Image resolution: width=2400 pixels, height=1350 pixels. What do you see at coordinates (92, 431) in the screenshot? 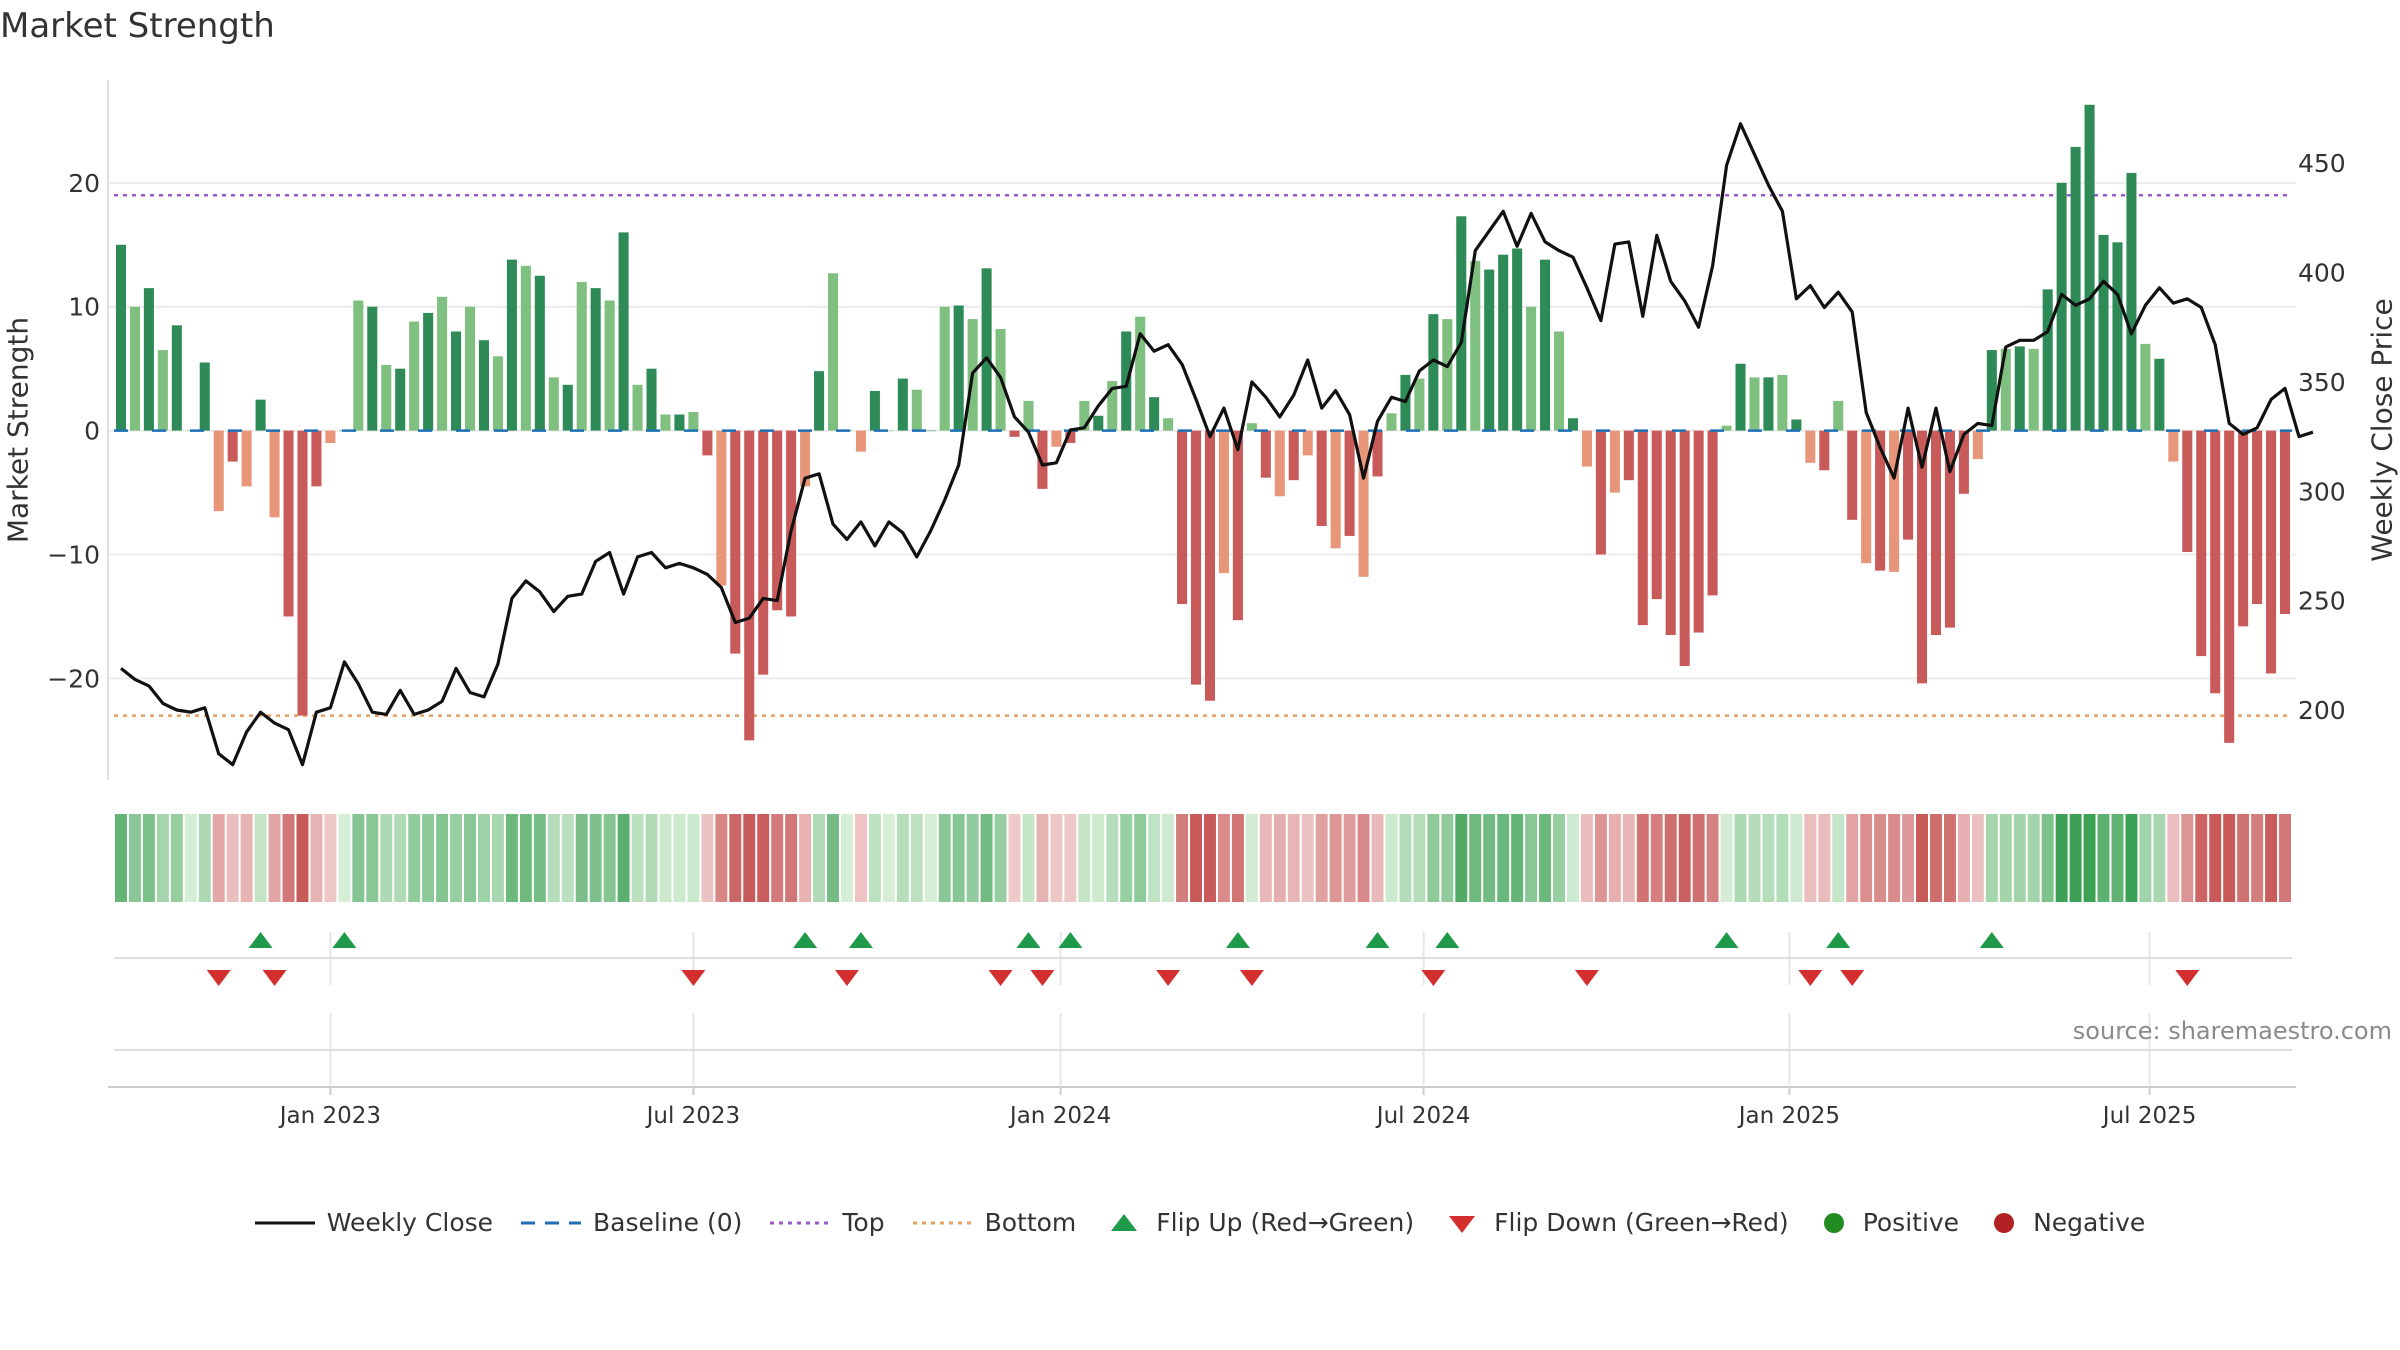
I see `y-tick-label-left: 0` at bounding box center [92, 431].